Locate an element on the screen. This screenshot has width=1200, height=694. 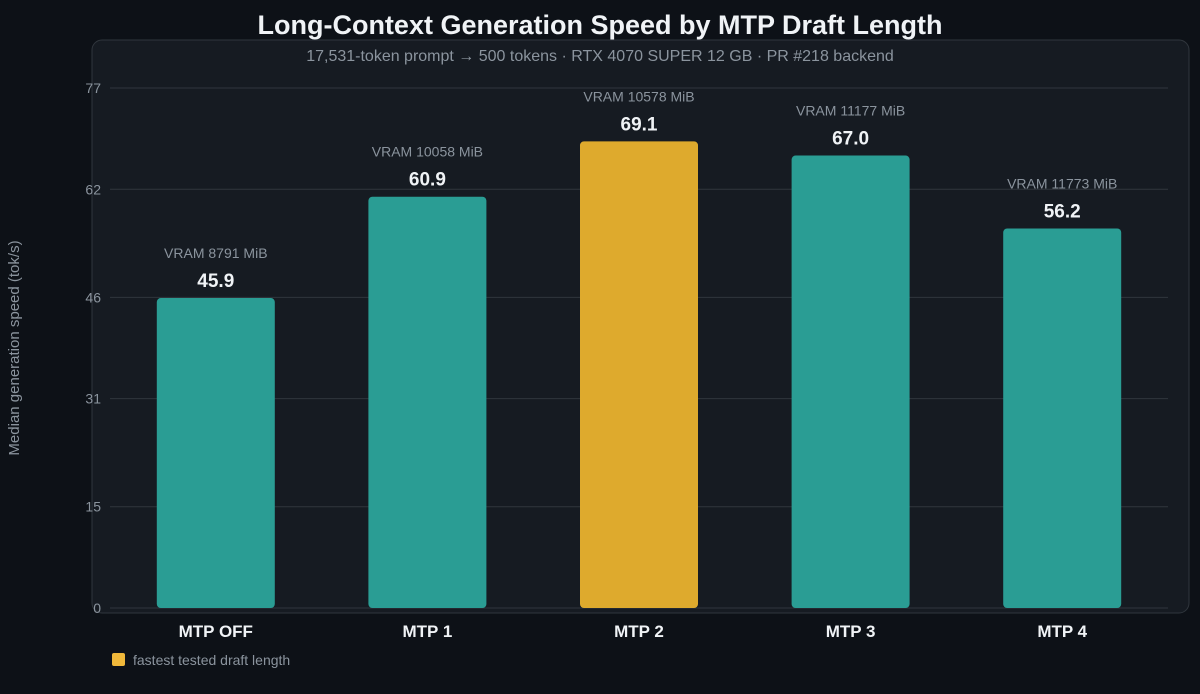
y-tick-label: 77 is located at coordinates (93, 88).